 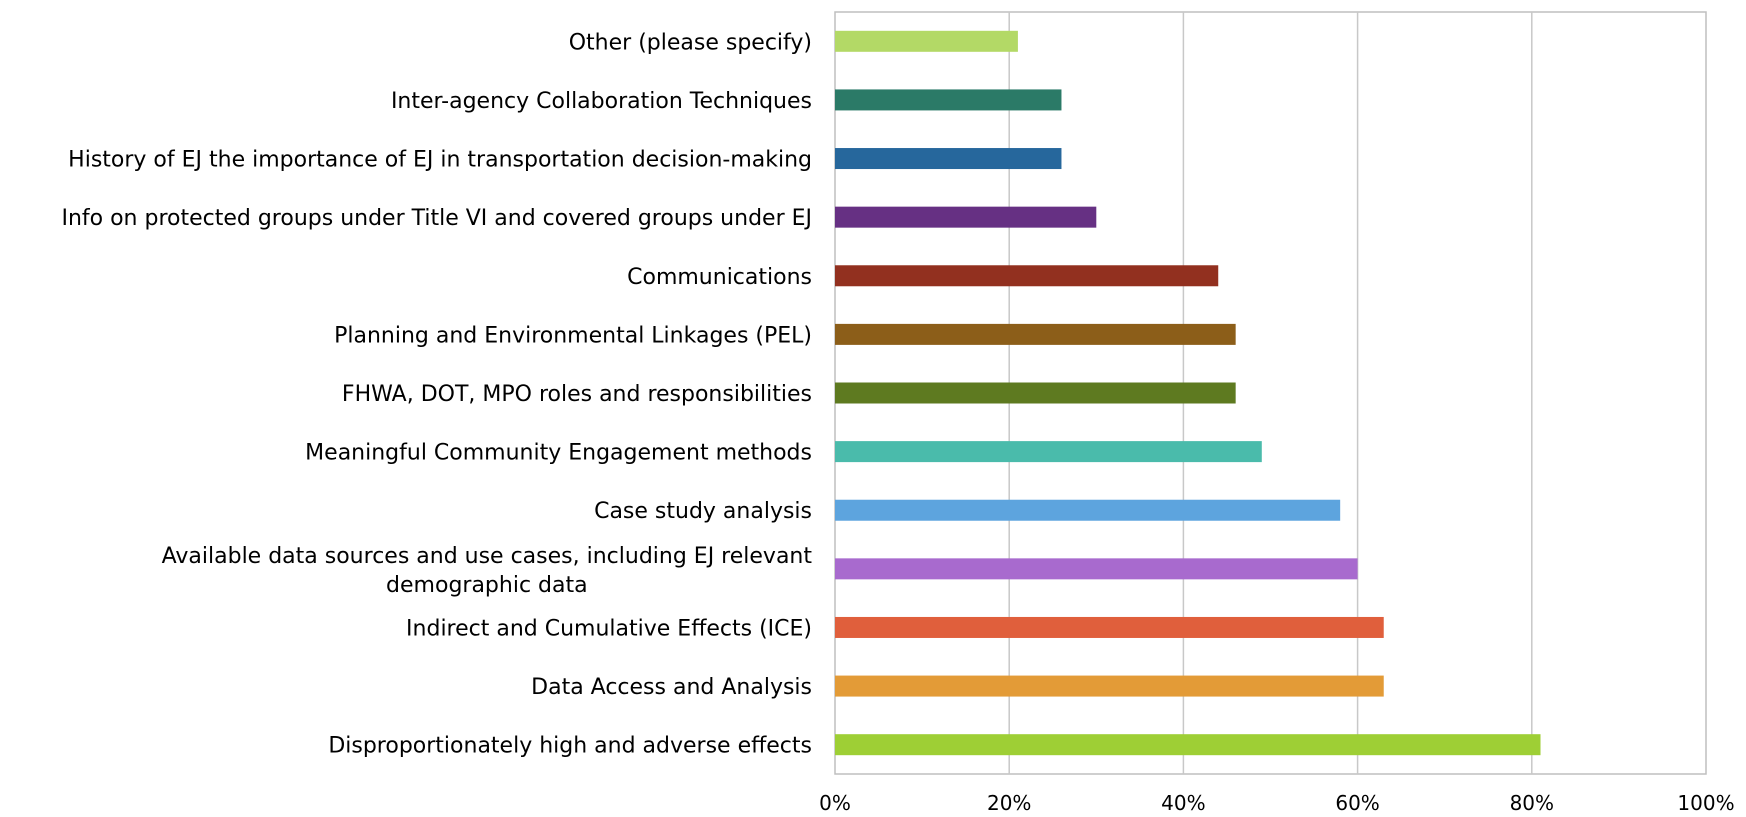 I want to click on category-label: Data Access and Analysis, so click(x=671, y=687).